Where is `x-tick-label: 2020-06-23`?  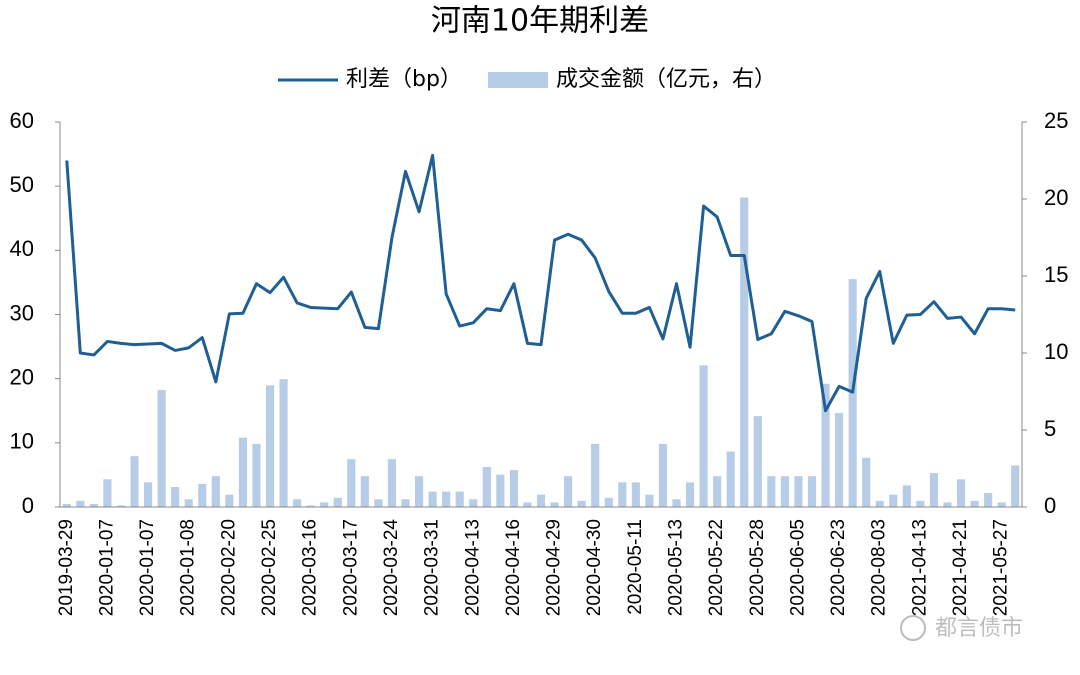
x-tick-label: 2020-06-23 is located at coordinates (838, 567).